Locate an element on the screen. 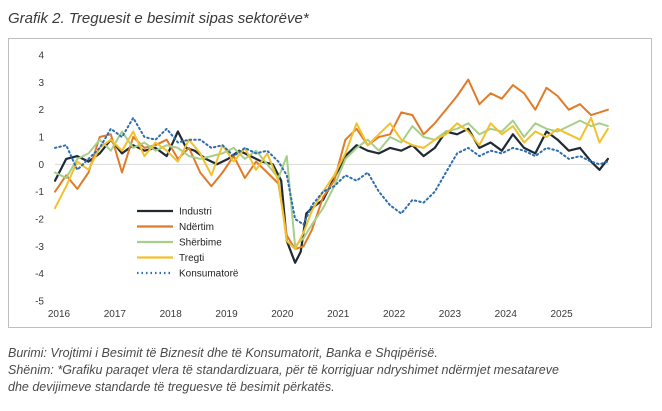  legend-label: Industri is located at coordinates (195, 212).